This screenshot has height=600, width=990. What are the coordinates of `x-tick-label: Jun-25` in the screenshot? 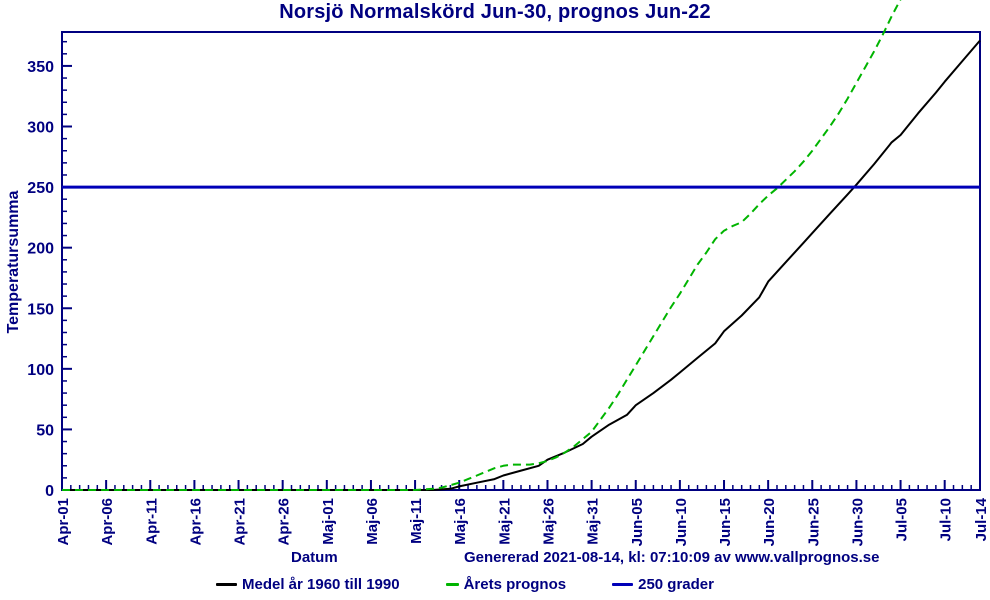 It's located at (813, 522).